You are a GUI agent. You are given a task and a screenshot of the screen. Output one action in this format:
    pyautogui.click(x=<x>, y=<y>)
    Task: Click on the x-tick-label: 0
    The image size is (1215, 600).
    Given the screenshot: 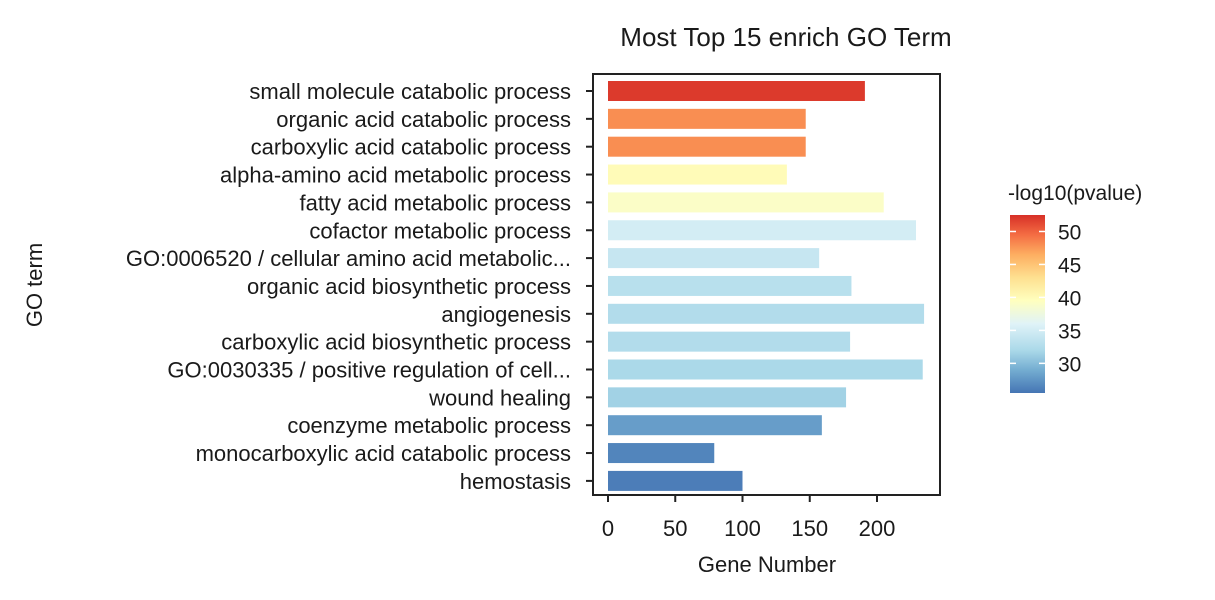 What is the action you would take?
    pyautogui.click(x=608, y=528)
    